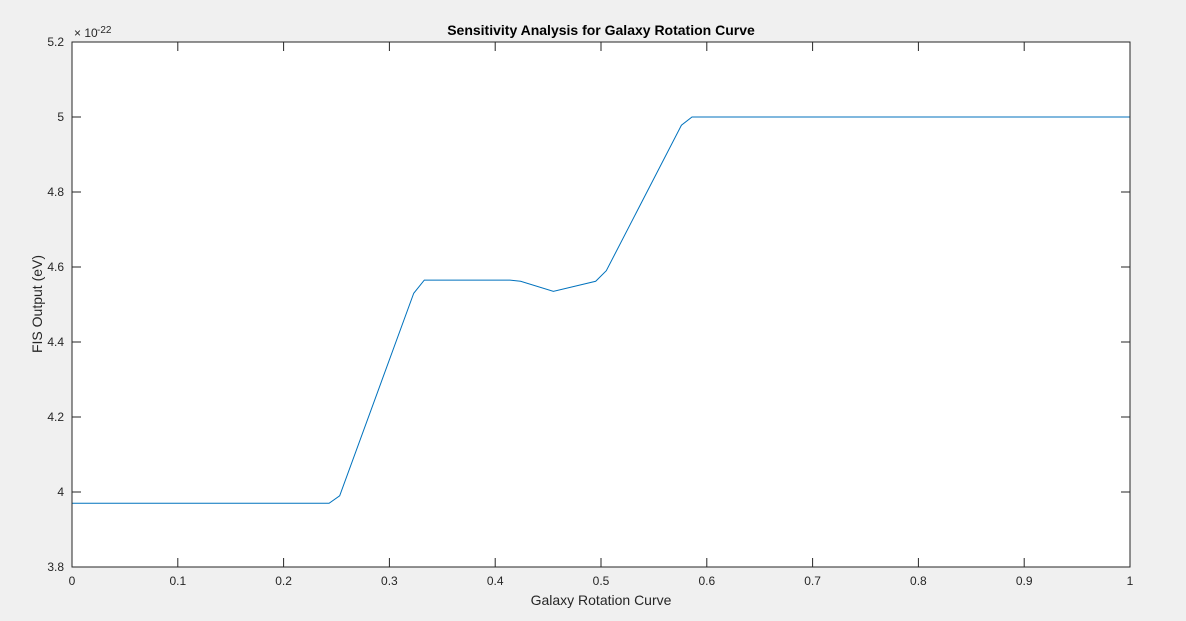 The height and width of the screenshot is (621, 1186). I want to click on y-tick-label: 4.6, so click(55, 267).